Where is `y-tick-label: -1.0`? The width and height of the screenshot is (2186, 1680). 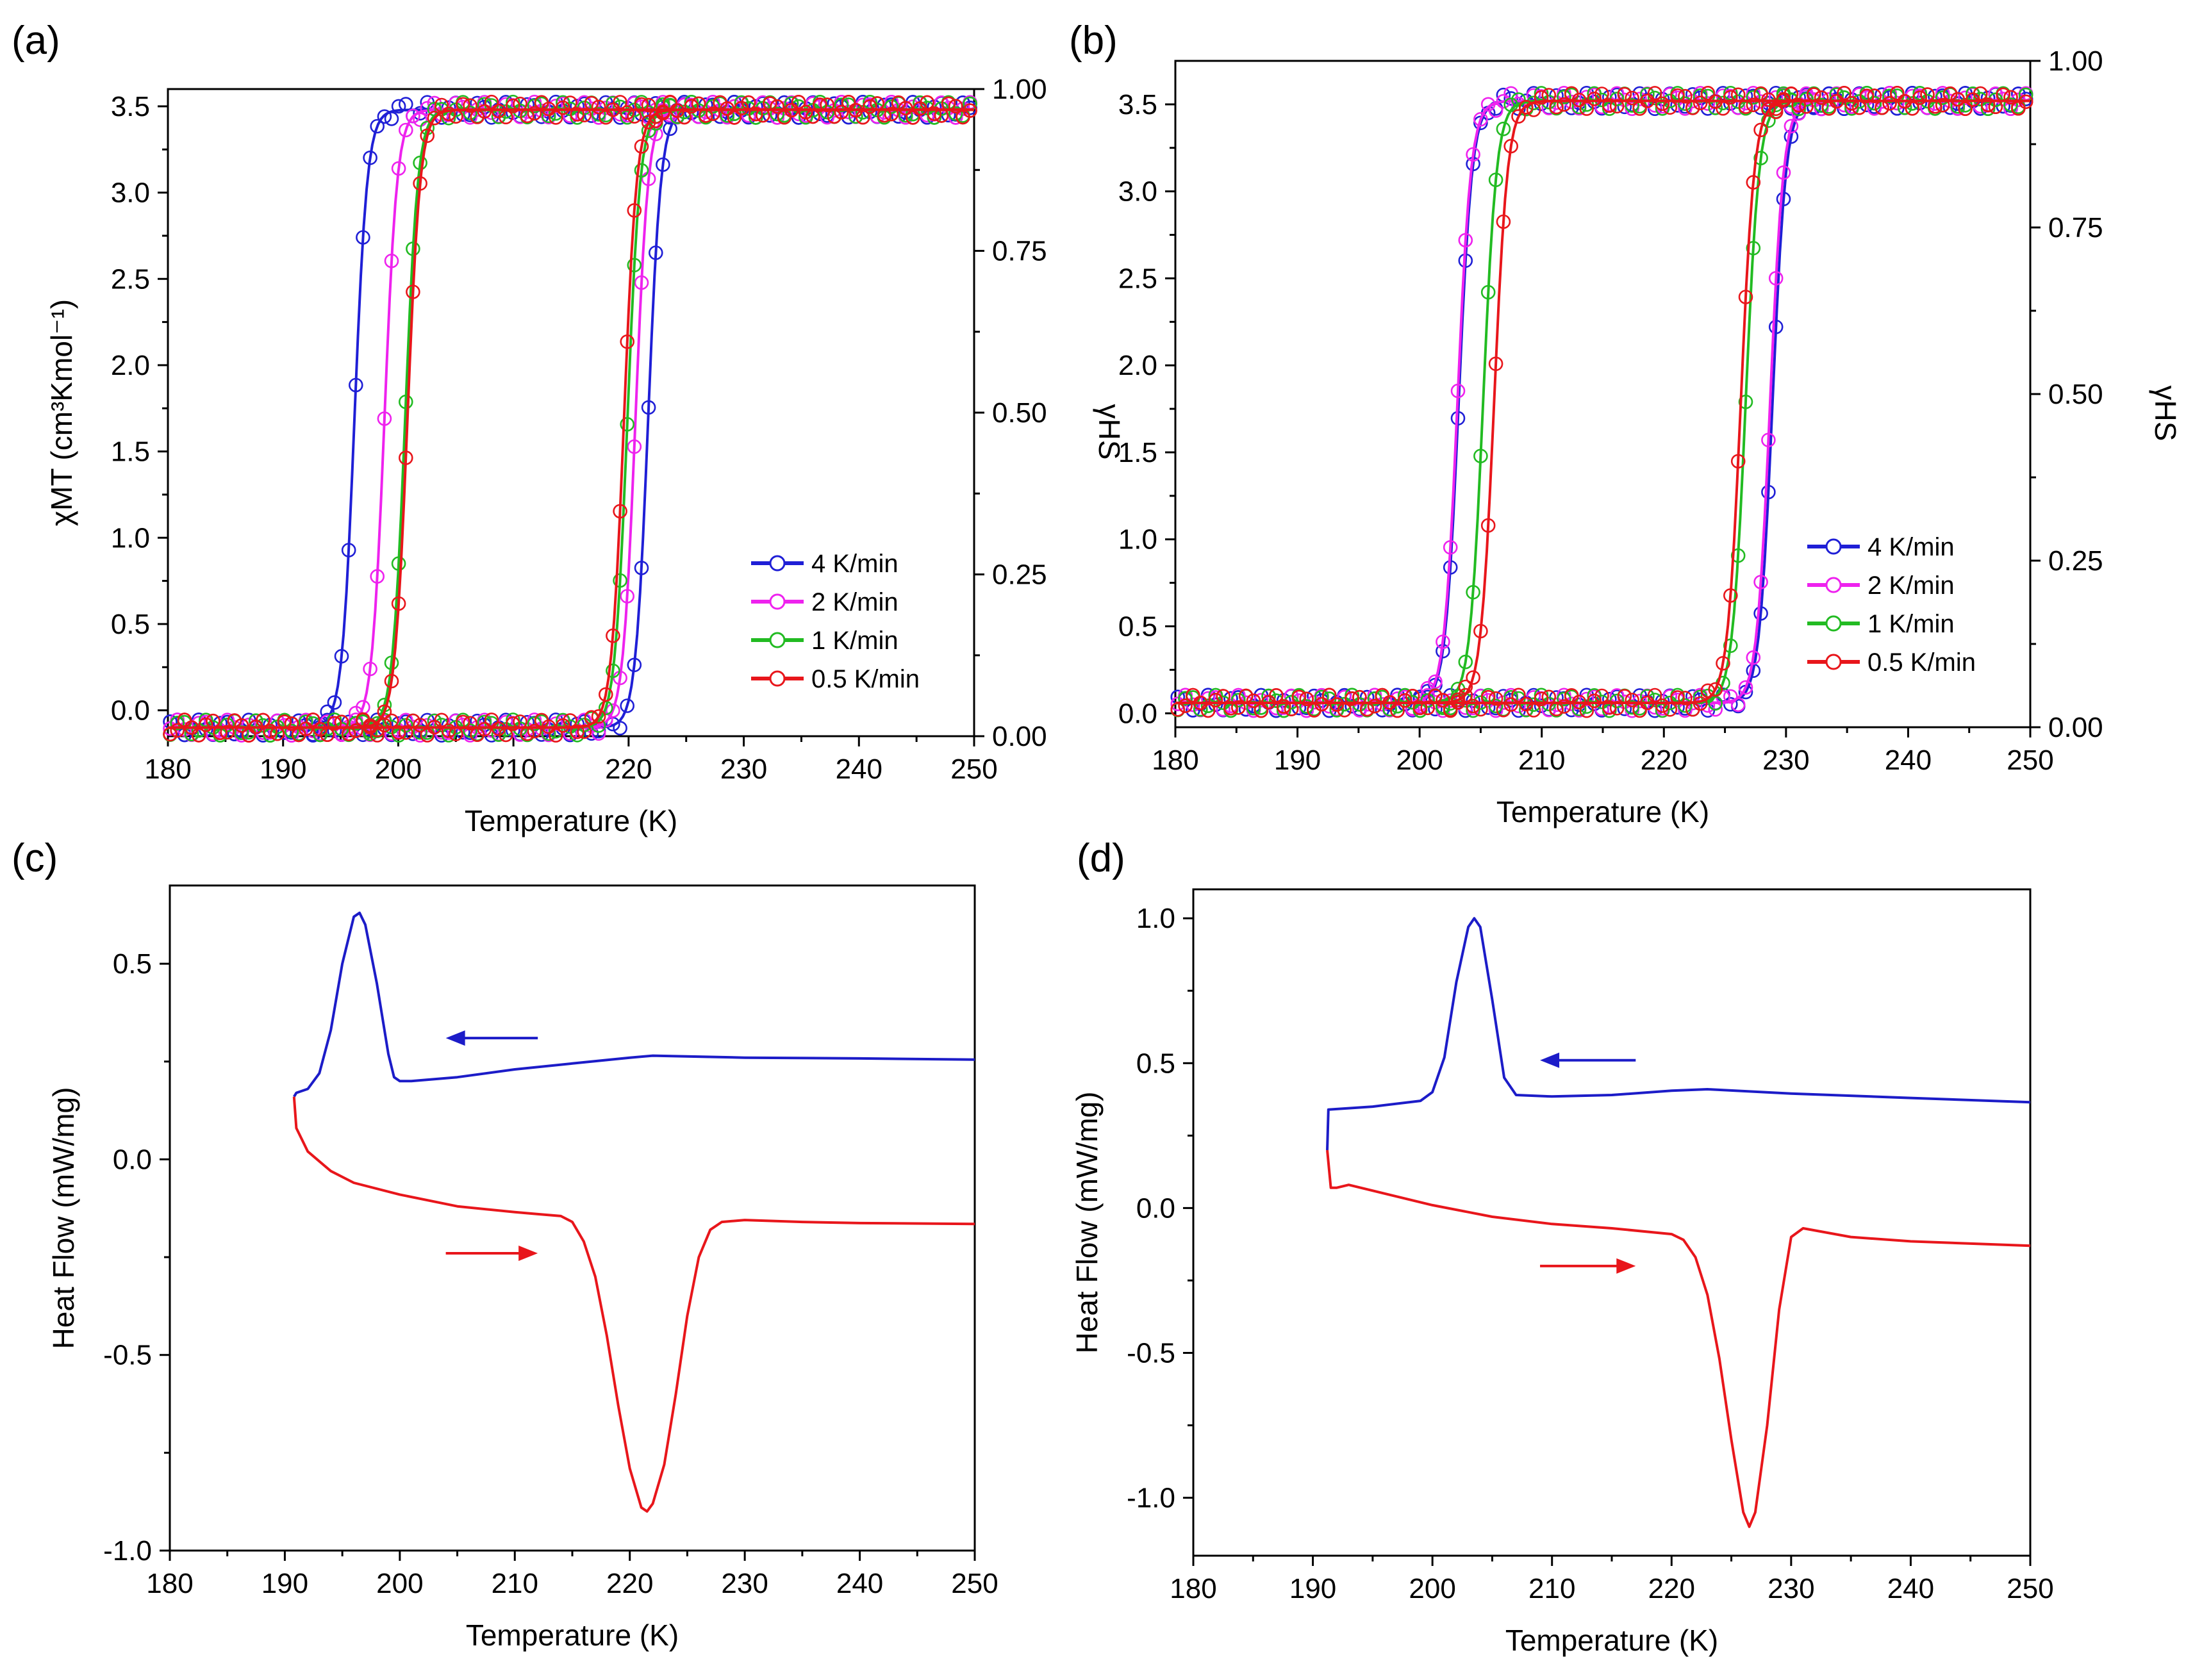
y-tick-label: -1.0 is located at coordinates (127, 1551).